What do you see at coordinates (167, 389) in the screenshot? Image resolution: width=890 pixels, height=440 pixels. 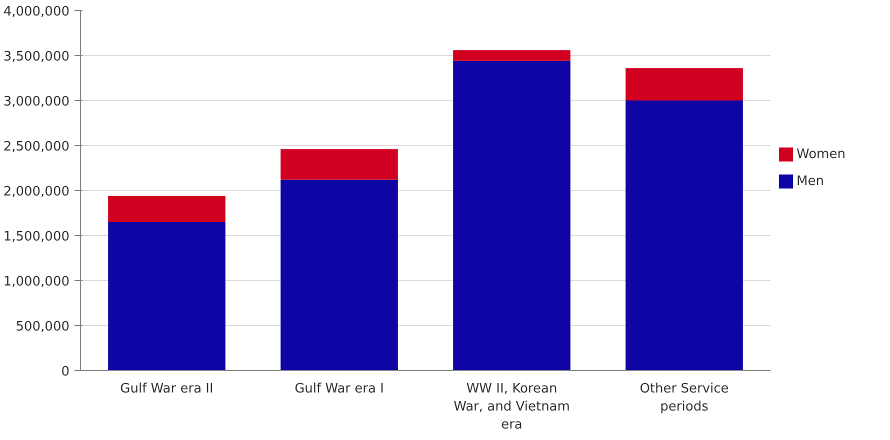 I see `x-tick-label: Gulf War era II` at bounding box center [167, 389].